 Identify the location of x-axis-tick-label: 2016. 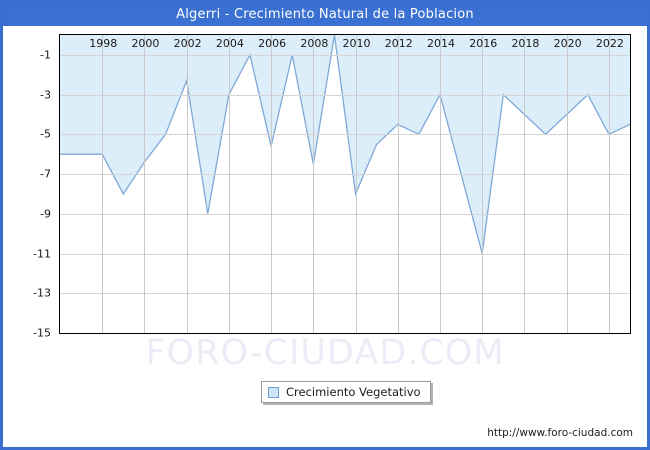
(483, 43).